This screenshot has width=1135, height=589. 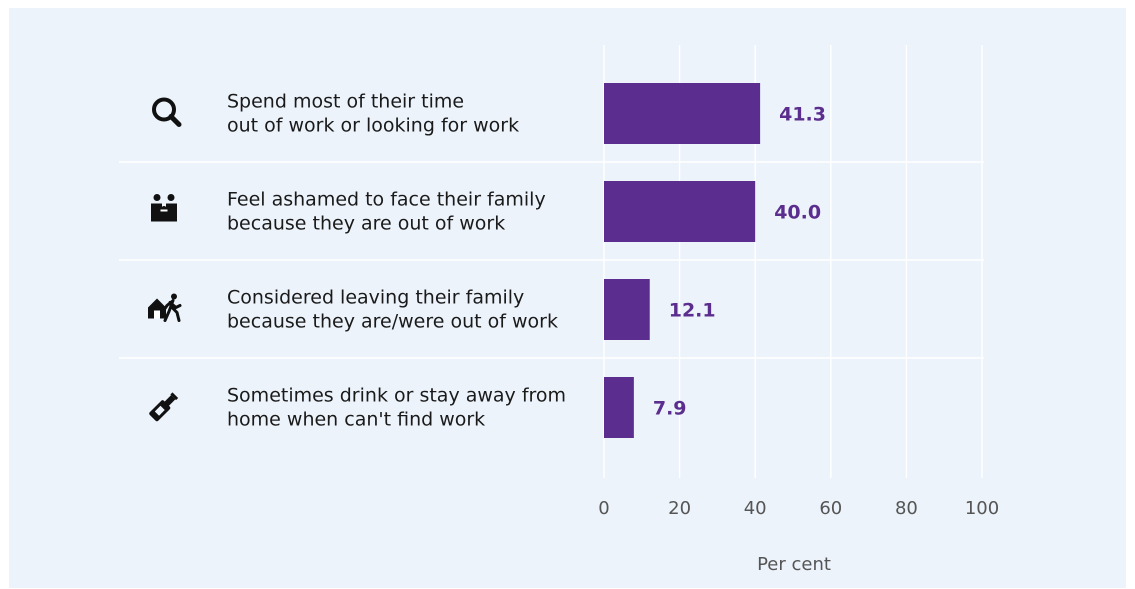 What do you see at coordinates (982, 508) in the screenshot?
I see `x-tick-label: 100` at bounding box center [982, 508].